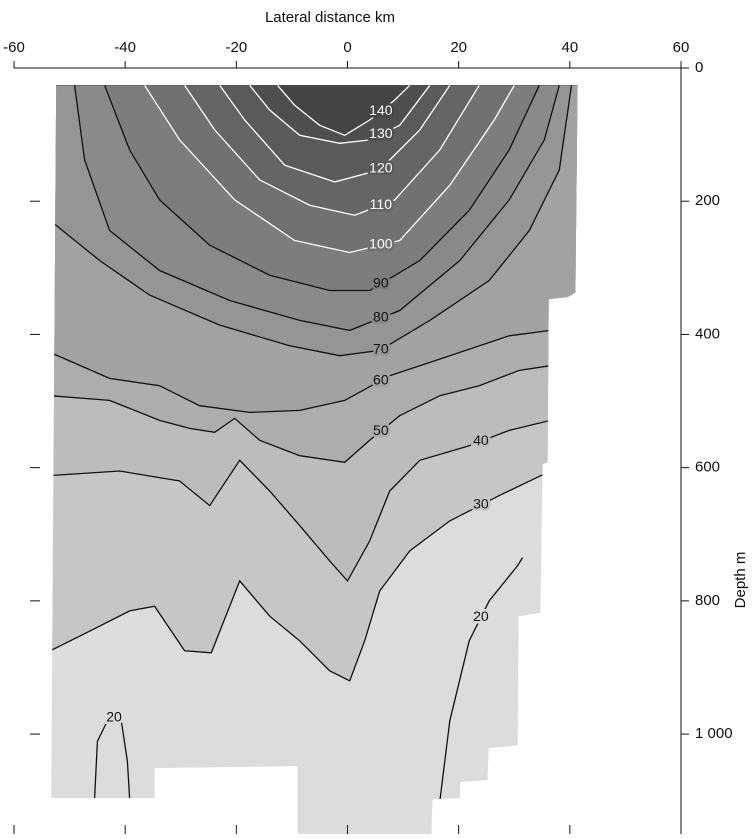 The width and height of the screenshot is (752, 839). What do you see at coordinates (347, 47) in the screenshot?
I see `x-tick-label: 0` at bounding box center [347, 47].